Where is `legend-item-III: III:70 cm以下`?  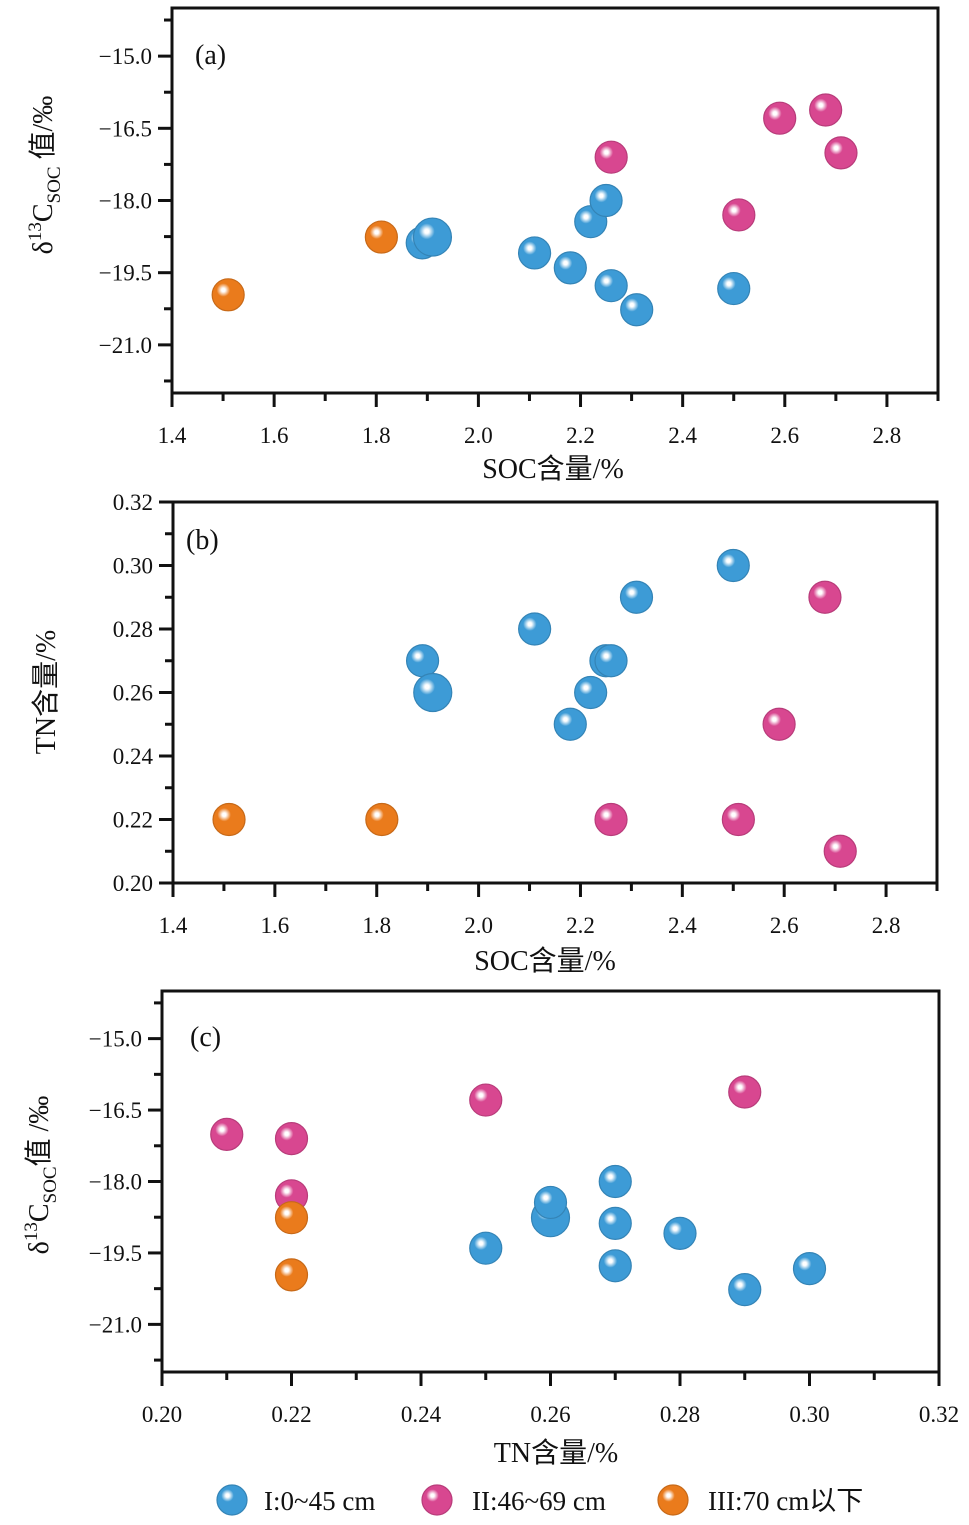 legend-item-III: III:70 cm以下 is located at coordinates (760, 1500).